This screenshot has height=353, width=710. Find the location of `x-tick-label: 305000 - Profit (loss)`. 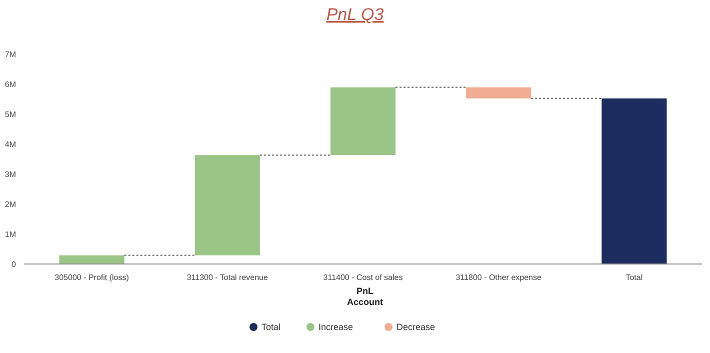

x-tick-label: 305000 - Profit (loss) is located at coordinates (92, 277).